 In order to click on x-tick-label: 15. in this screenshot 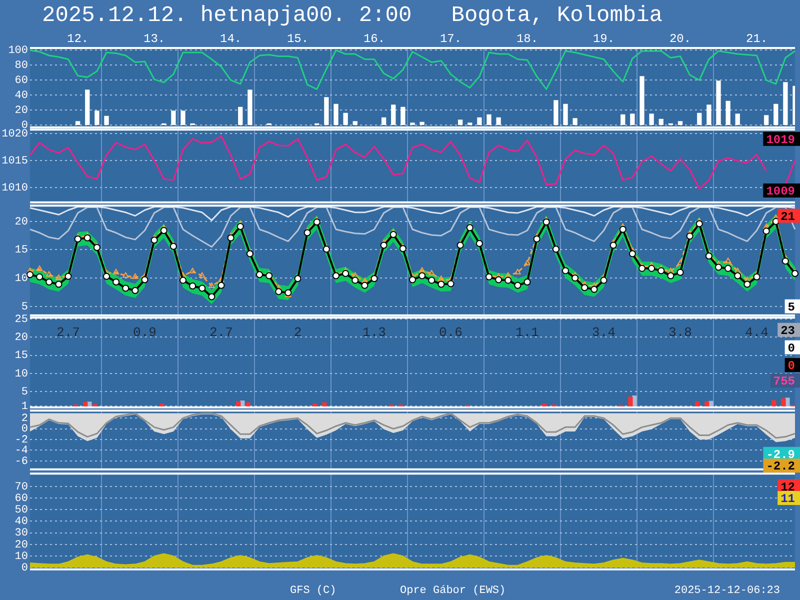, I will do `click(297, 39)`.